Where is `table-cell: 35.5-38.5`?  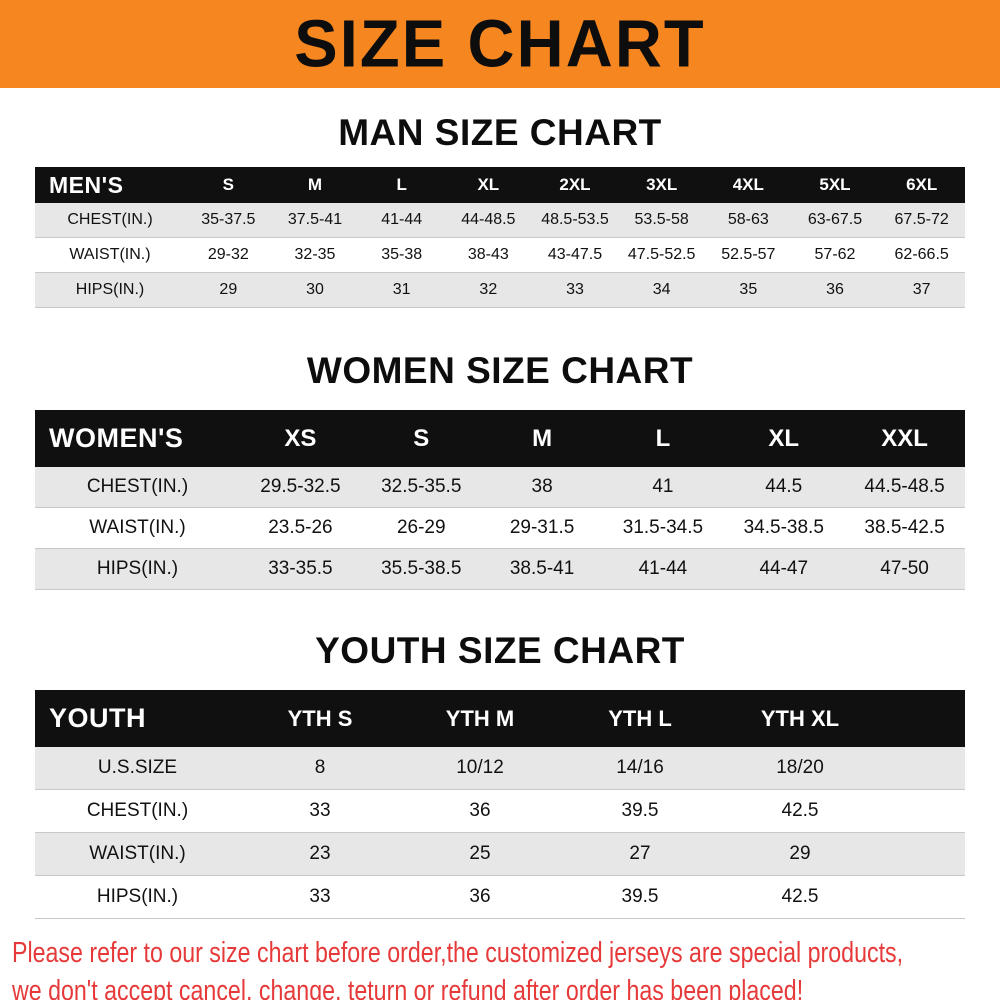
table-cell: 35.5-38.5 is located at coordinates (421, 568).